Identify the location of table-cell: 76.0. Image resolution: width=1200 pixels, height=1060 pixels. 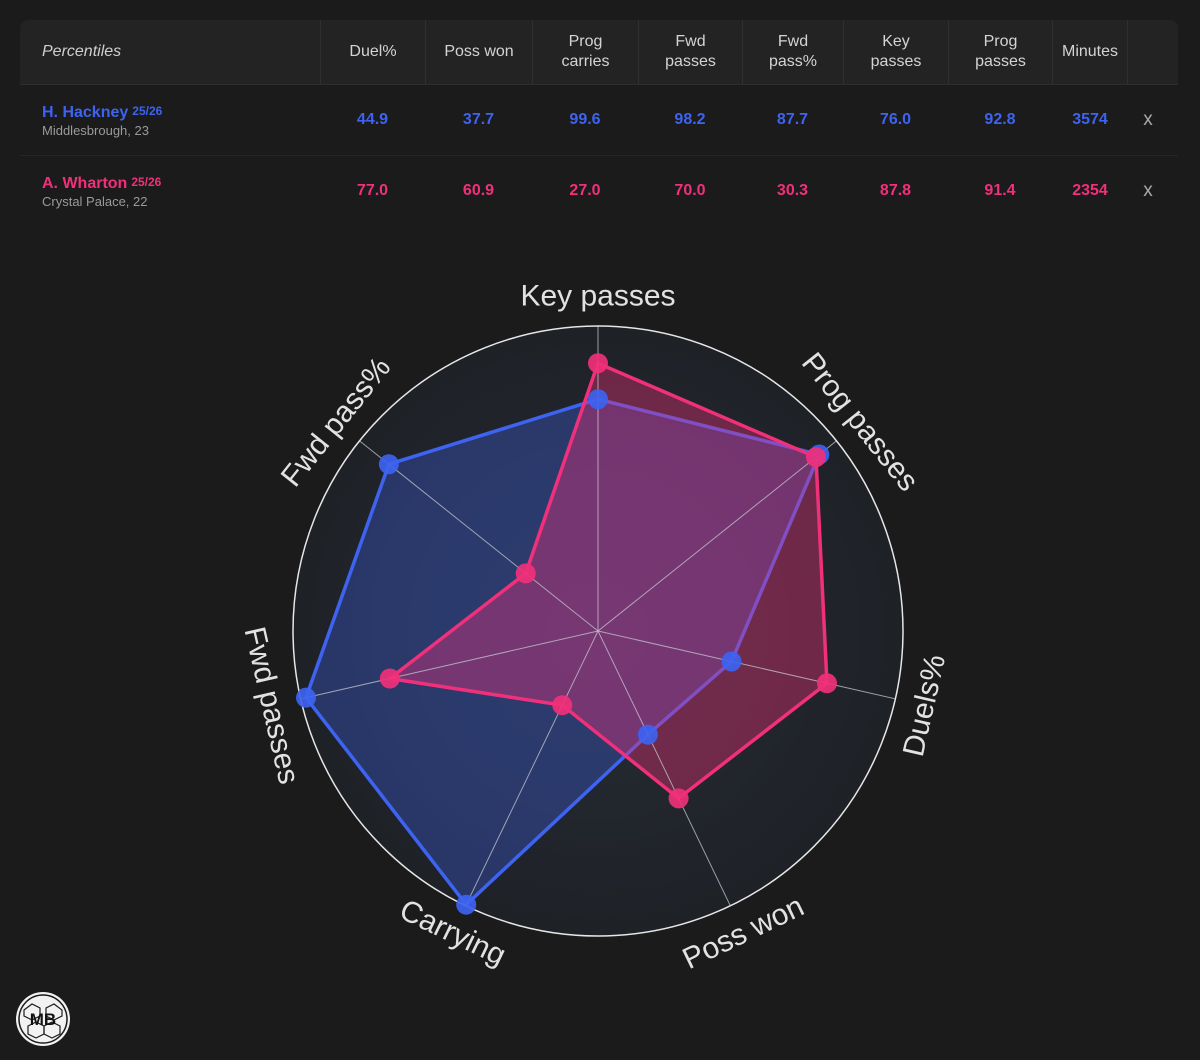
(895, 119).